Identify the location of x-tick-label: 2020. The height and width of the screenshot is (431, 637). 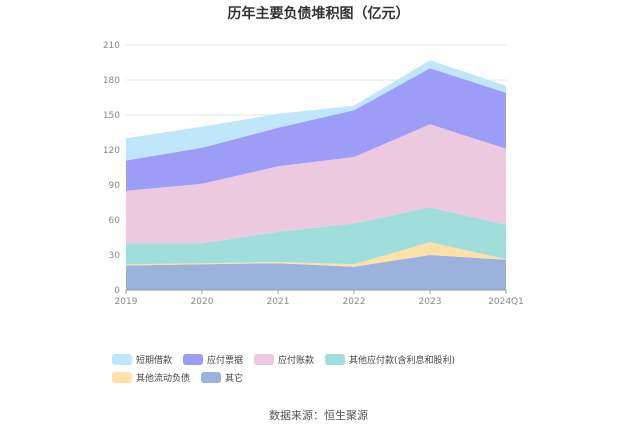
(202, 302).